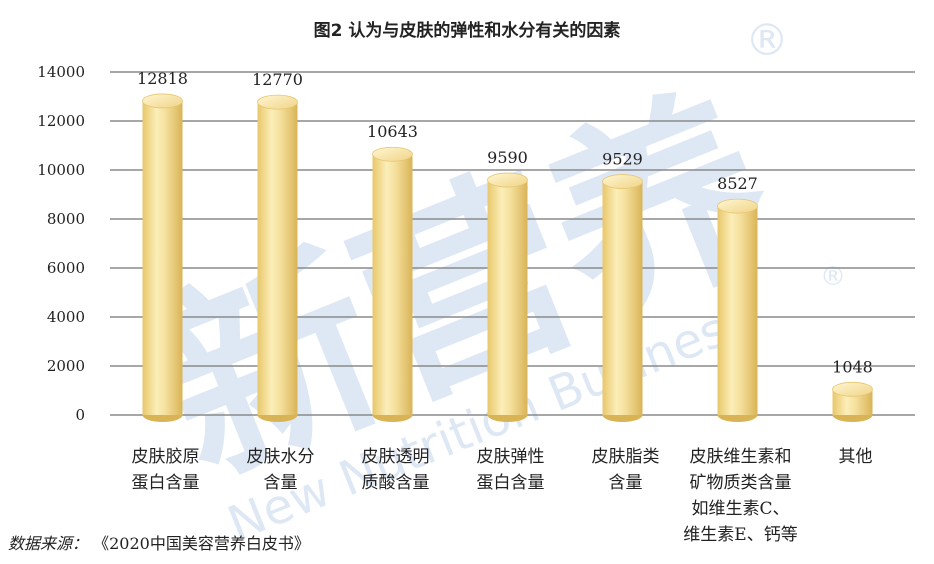  I want to click on value-label-3: 9590, so click(507, 157).